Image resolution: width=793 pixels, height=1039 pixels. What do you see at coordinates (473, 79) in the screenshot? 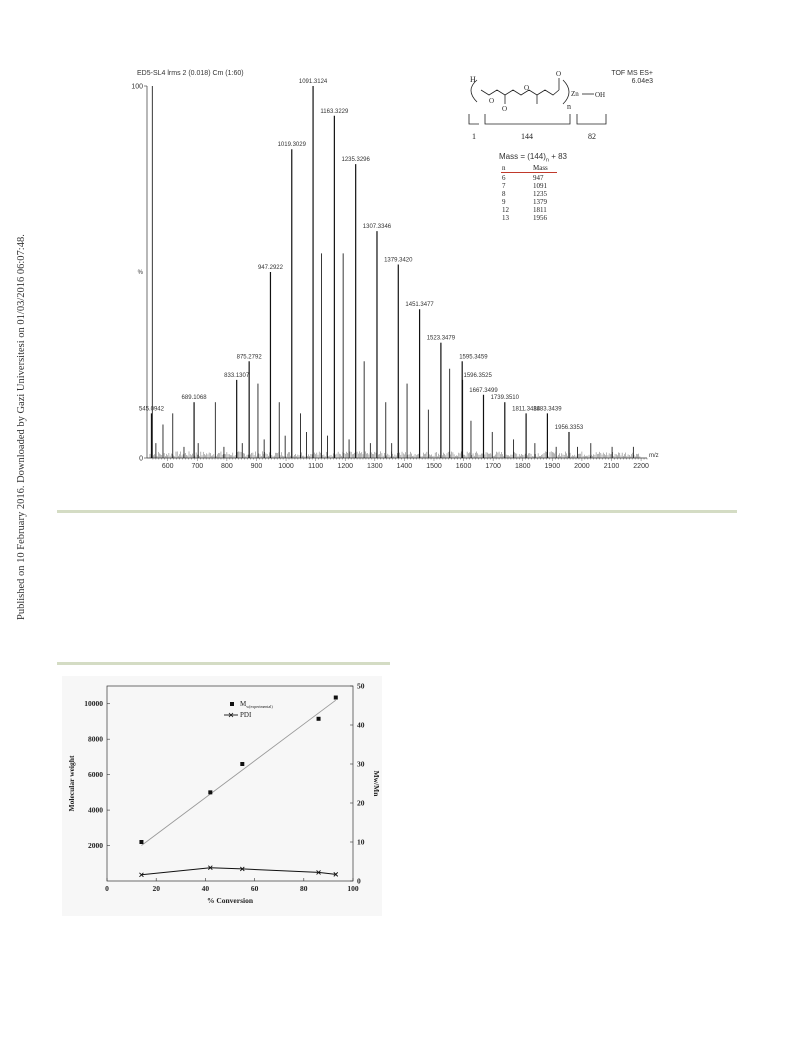
I see `structure-h-label: H` at bounding box center [473, 79].